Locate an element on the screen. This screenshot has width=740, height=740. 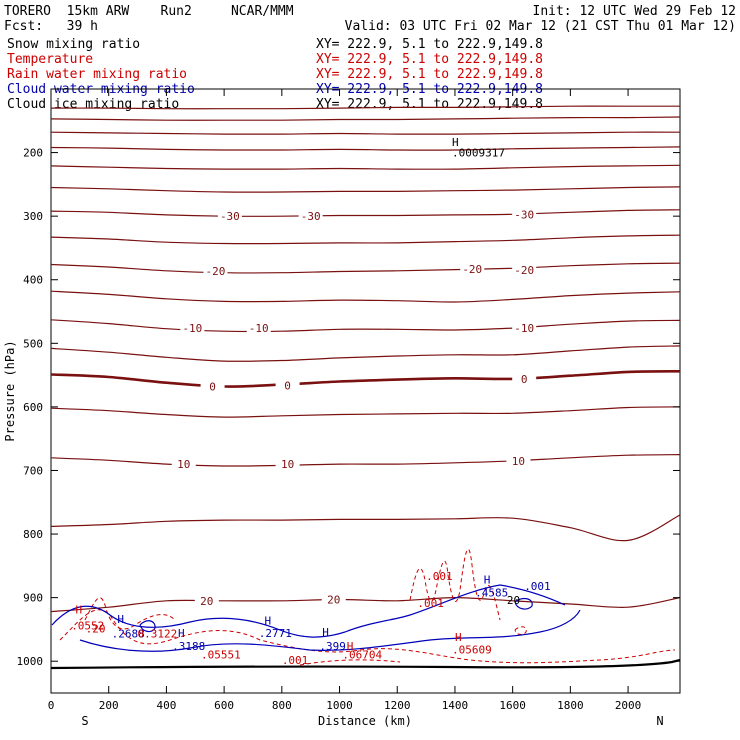
y-tick-label: 200 is located at coordinates (33, 153).